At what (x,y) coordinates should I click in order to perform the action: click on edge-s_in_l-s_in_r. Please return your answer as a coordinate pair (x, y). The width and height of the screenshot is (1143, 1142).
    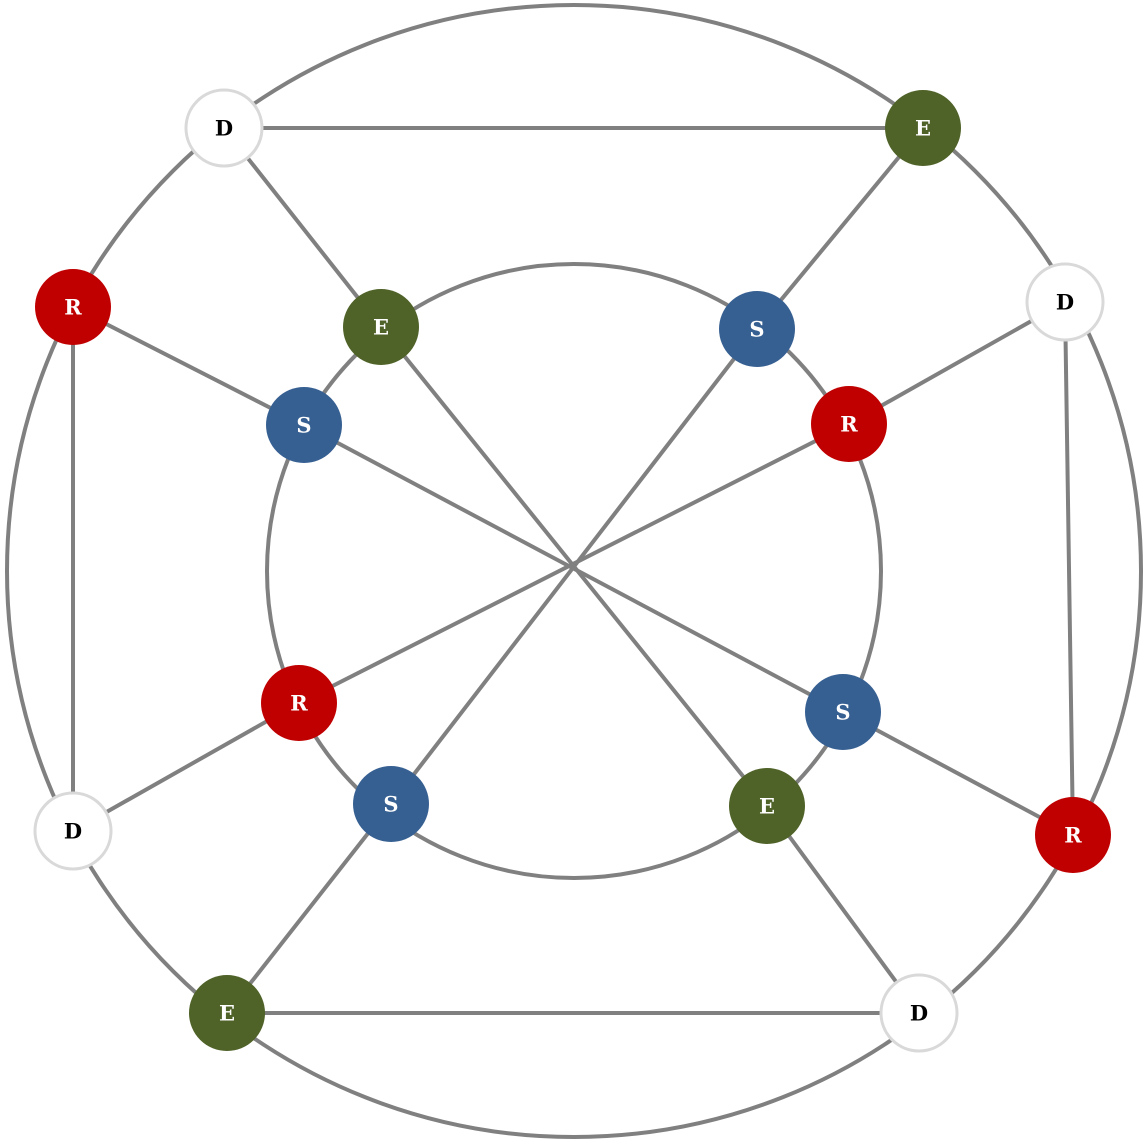
    Looking at the image, I should click on (573, 568).